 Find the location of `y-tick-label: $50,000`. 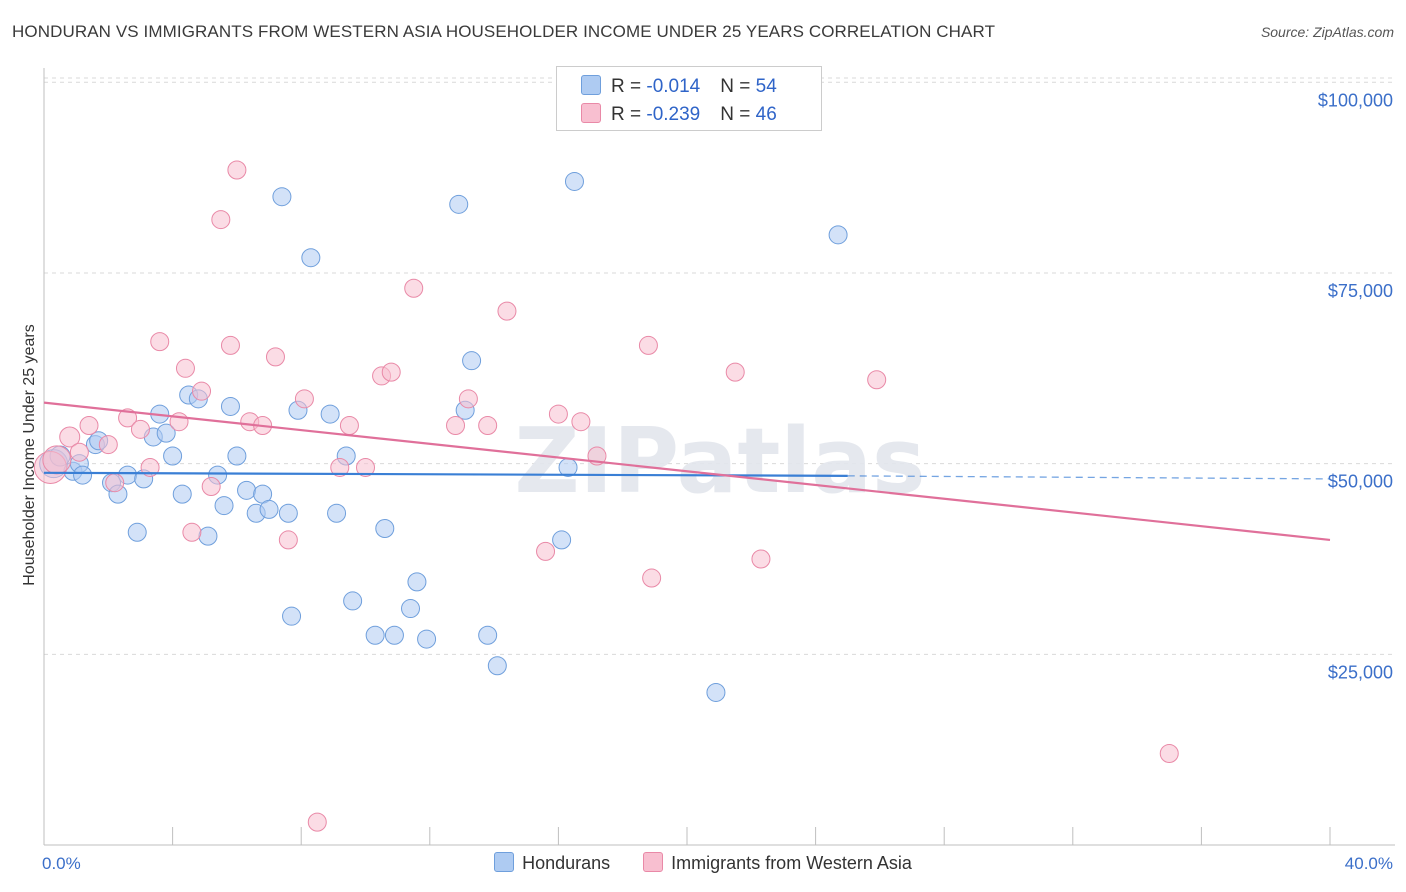

y-tick-label: $50,000 is located at coordinates (1360, 482).